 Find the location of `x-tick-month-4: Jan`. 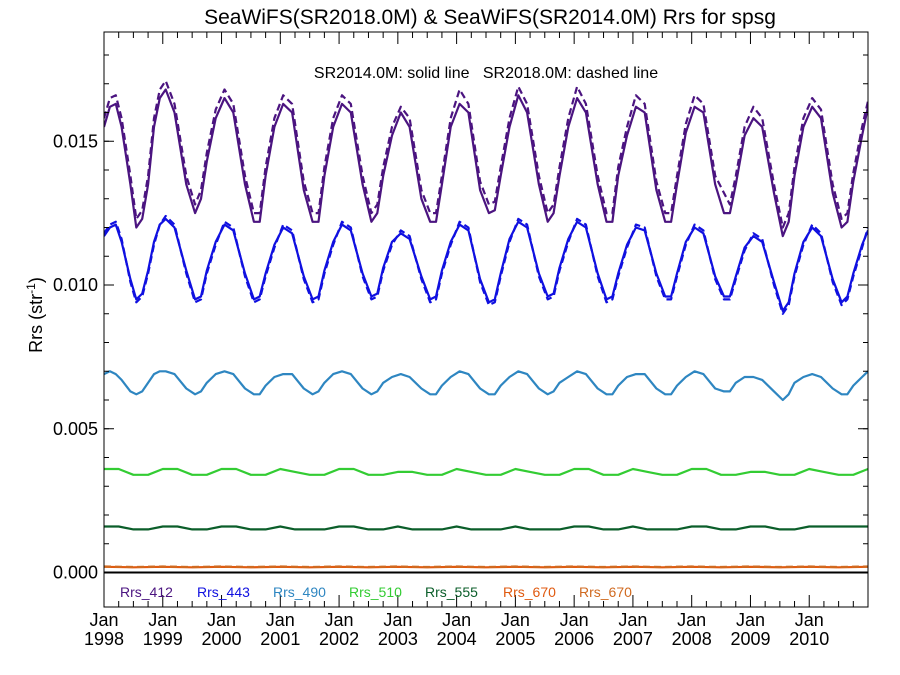

x-tick-month-4: Jan is located at coordinates (339, 620).